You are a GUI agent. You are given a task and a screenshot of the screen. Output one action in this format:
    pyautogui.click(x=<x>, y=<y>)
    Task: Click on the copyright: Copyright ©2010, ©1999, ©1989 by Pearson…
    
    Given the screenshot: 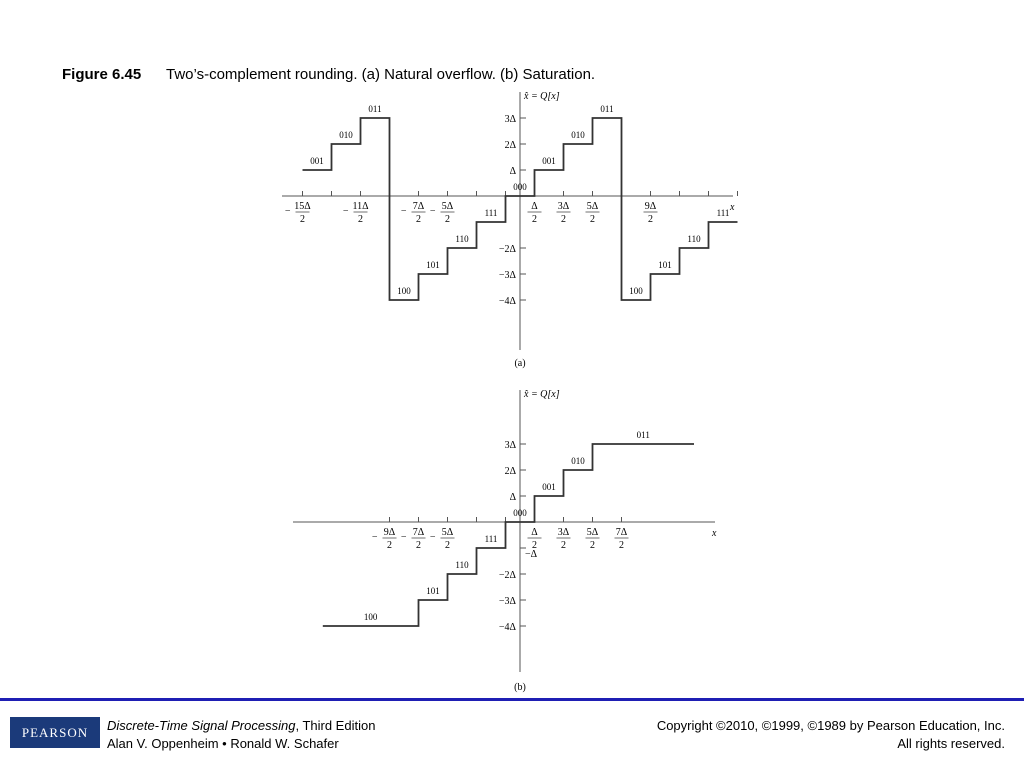 What is the action you would take?
    pyautogui.click(x=831, y=725)
    